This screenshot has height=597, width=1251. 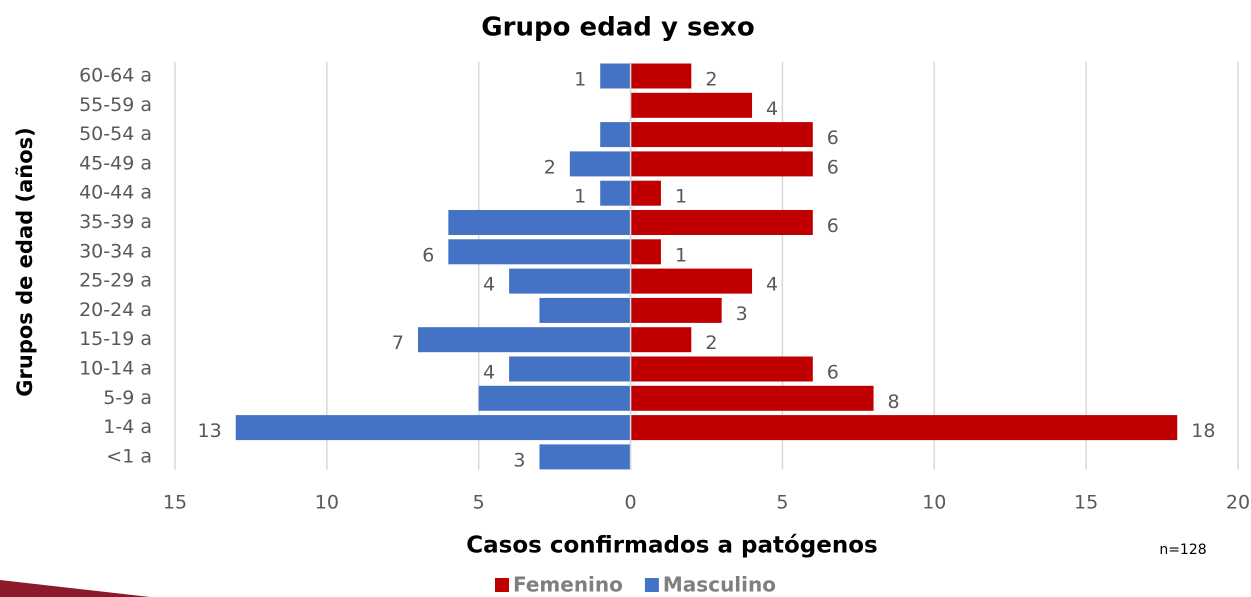 I want to click on y-tick-label: 30-34 a, so click(x=115, y=251).